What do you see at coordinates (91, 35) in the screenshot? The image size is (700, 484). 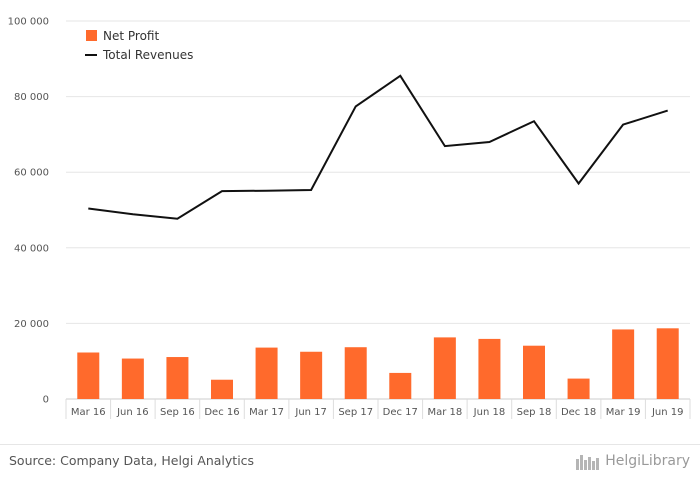 I see `legend-swatch-net-profit` at bounding box center [91, 35].